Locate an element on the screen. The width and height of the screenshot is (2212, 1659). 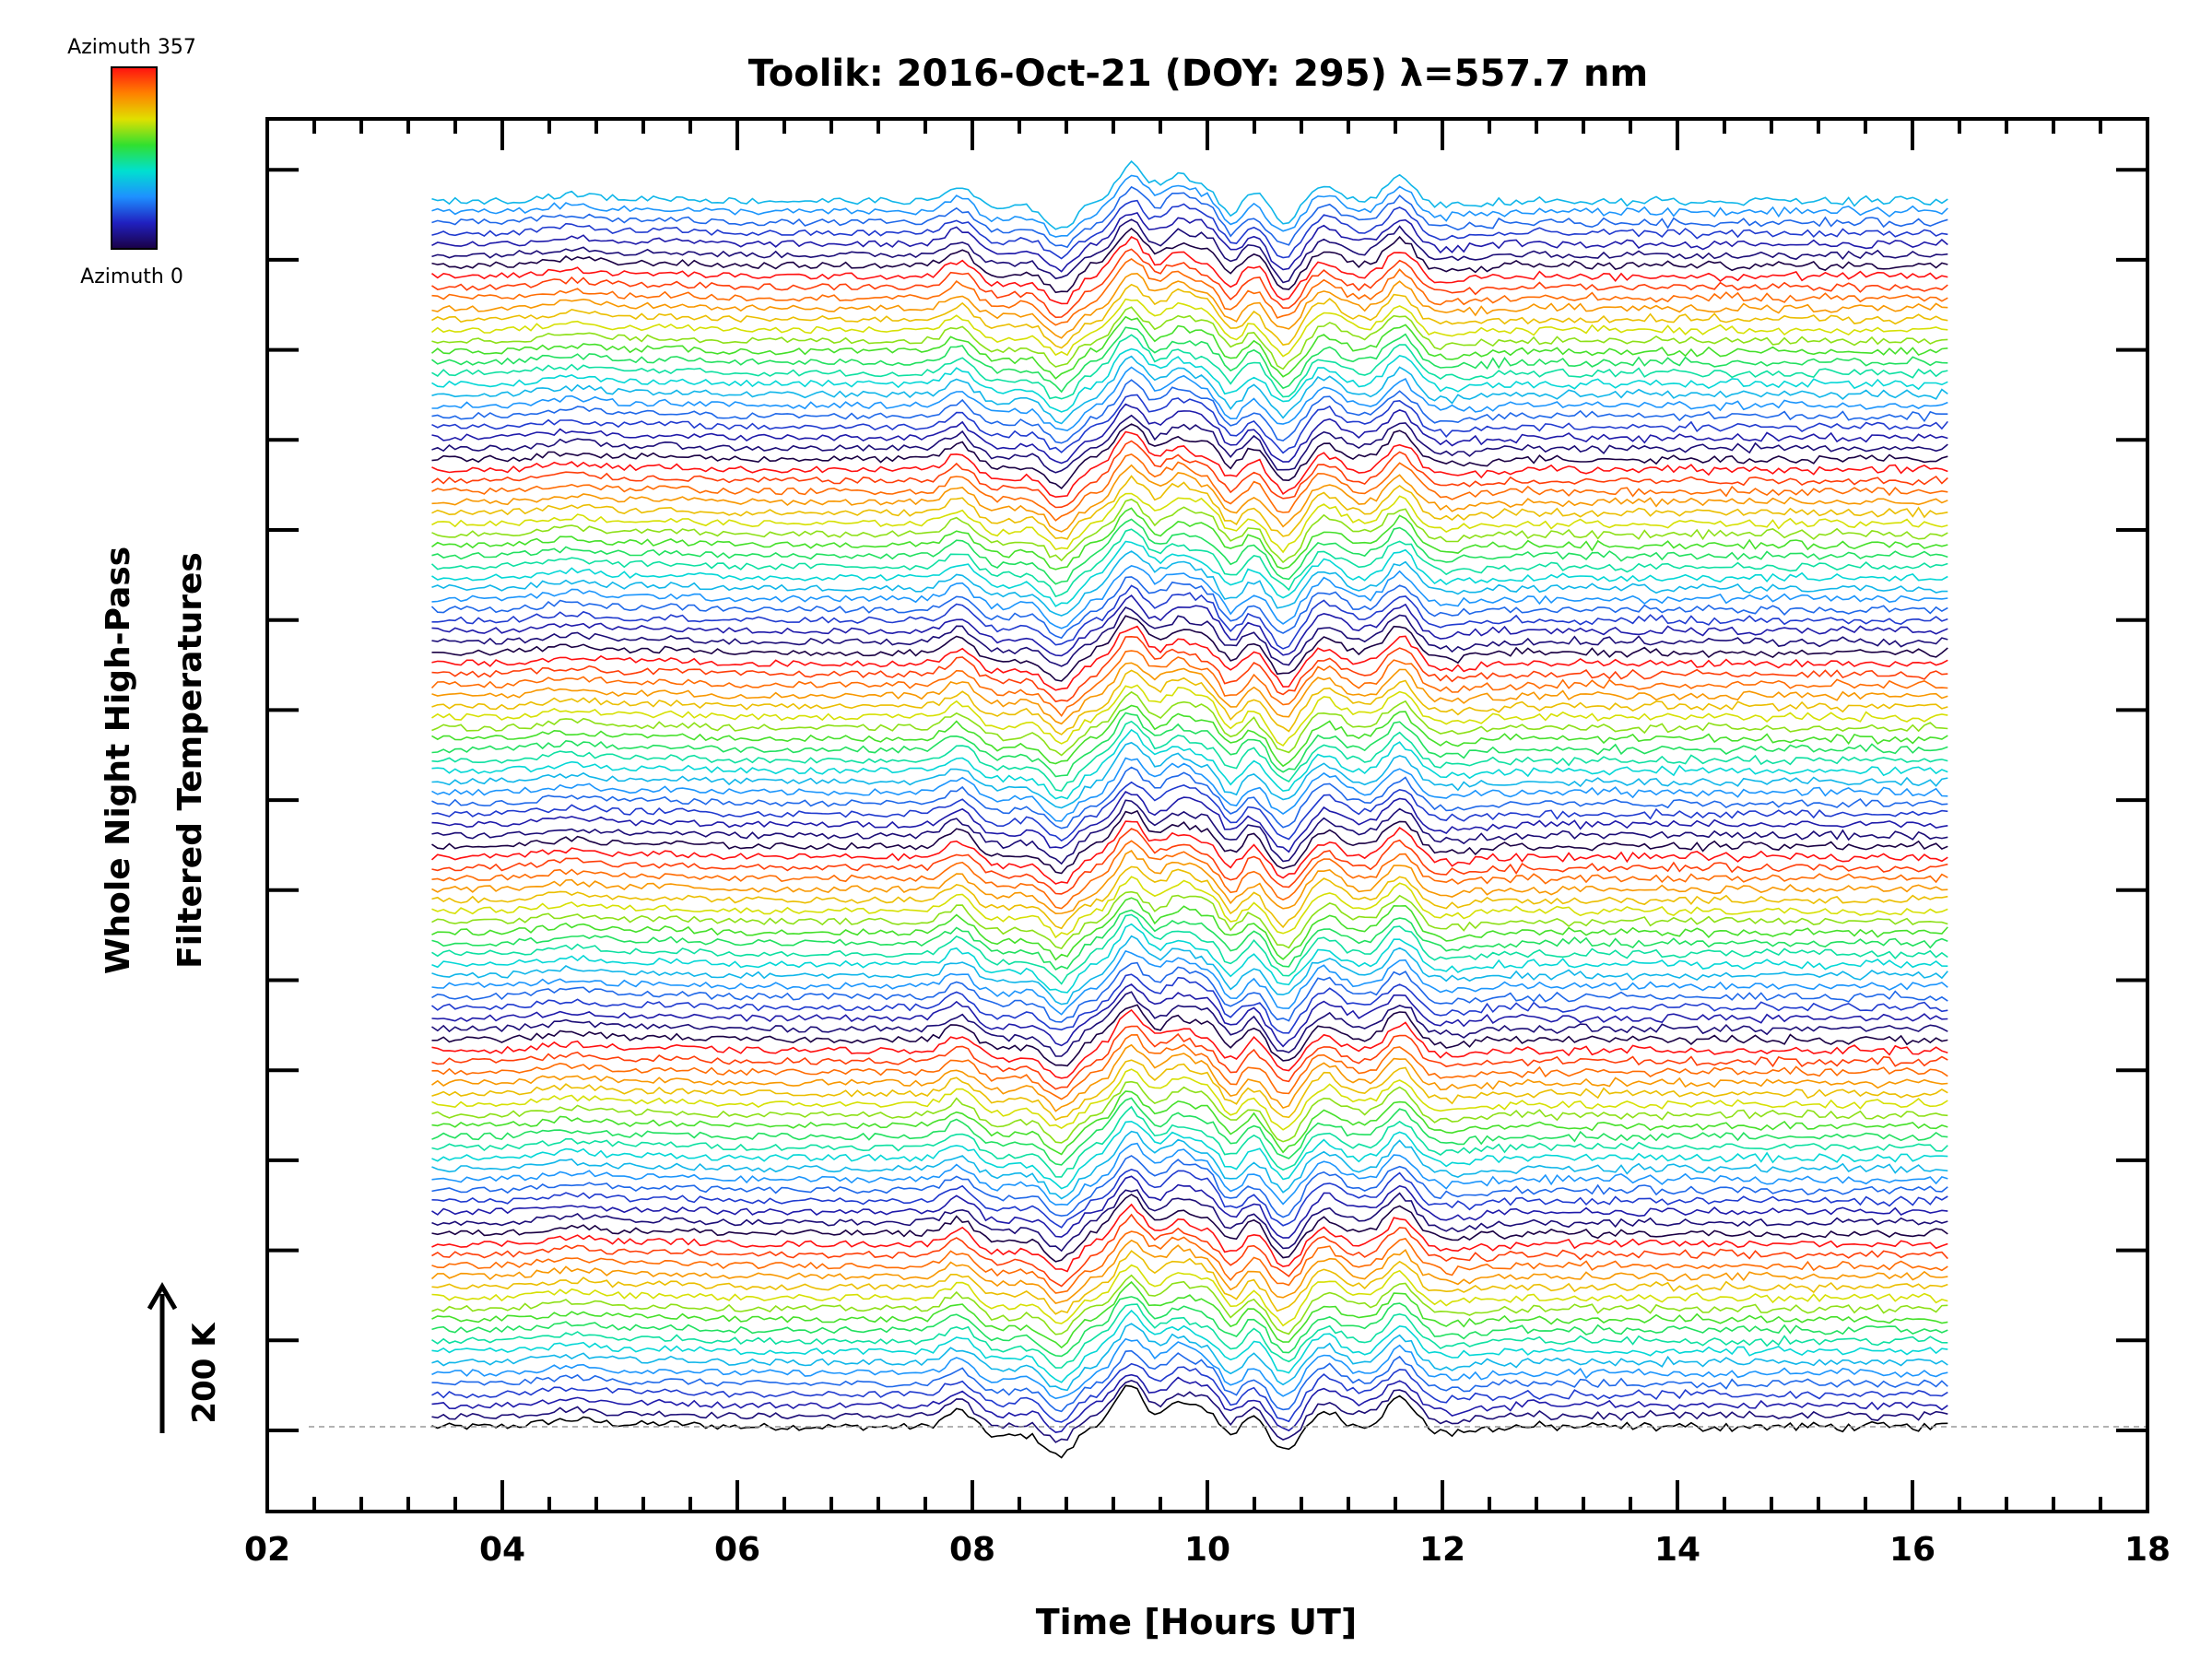
colorbar-gradient is located at coordinates (134, 158).